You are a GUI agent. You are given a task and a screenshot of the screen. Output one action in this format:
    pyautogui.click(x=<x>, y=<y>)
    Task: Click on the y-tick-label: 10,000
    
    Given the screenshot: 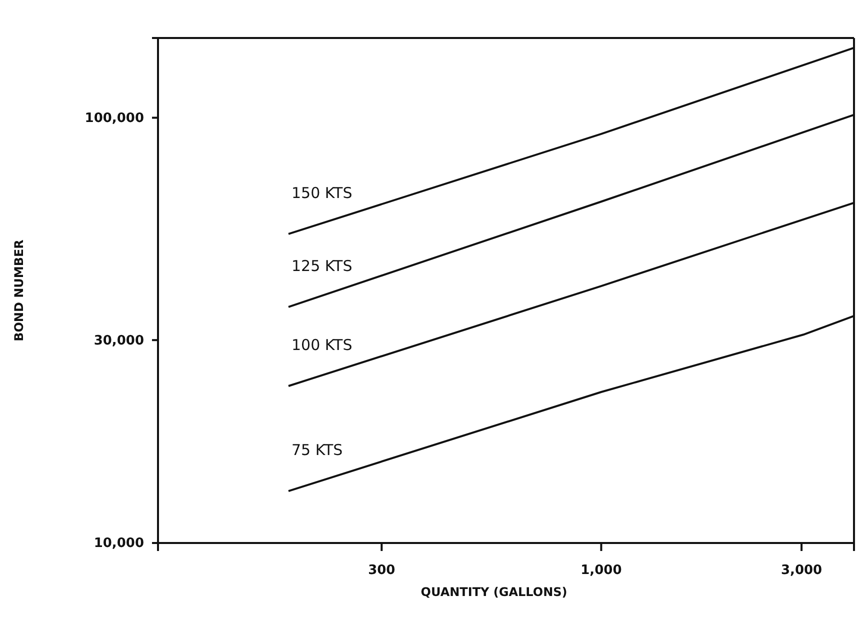 What is the action you would take?
    pyautogui.click(x=119, y=544)
    